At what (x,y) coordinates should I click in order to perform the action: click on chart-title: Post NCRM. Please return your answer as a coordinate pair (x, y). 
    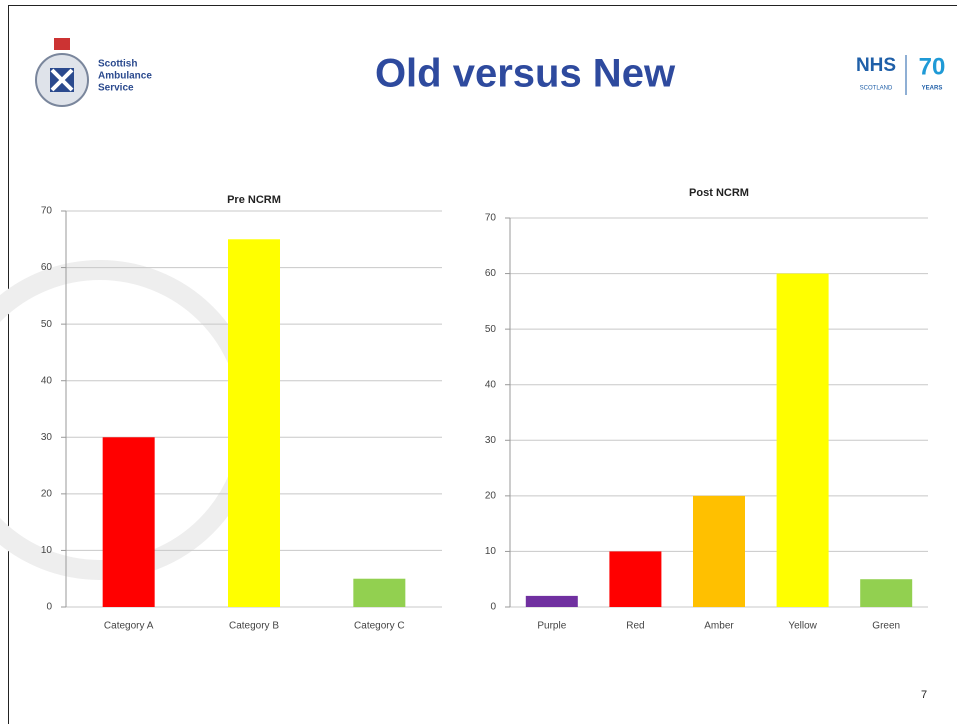
    Looking at the image, I should click on (719, 193).